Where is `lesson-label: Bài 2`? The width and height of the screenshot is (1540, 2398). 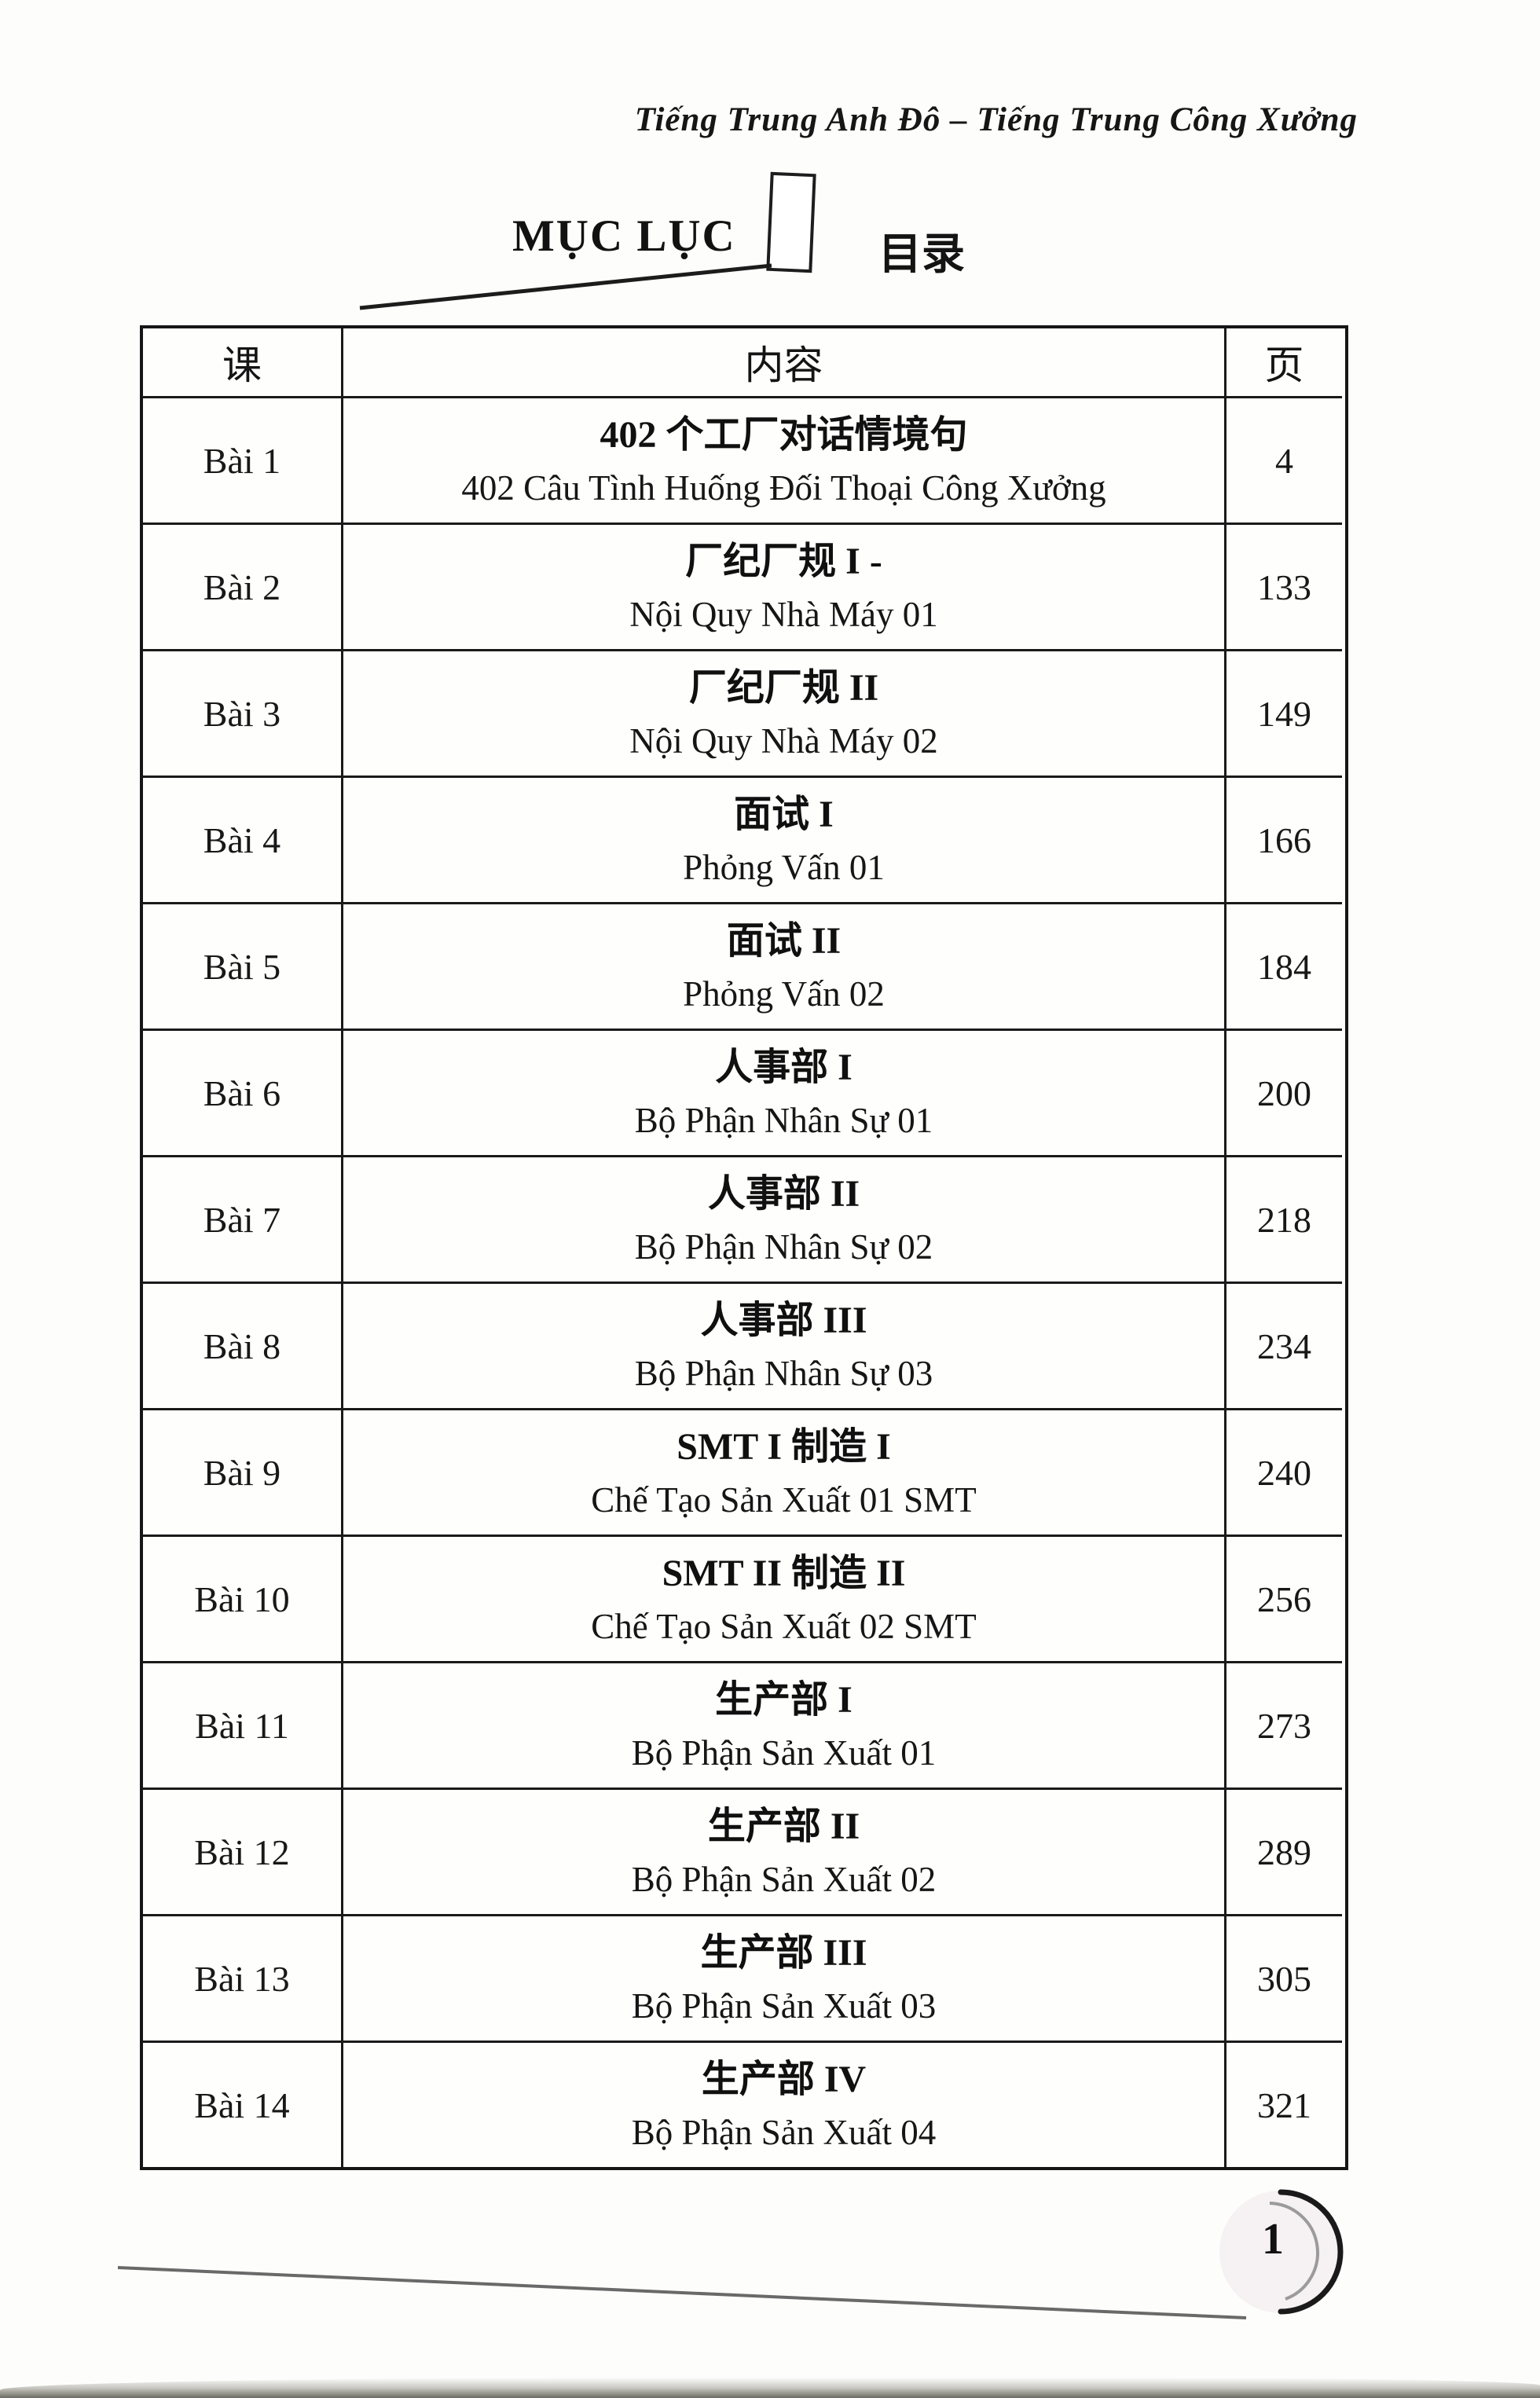 lesson-label: Bài 2 is located at coordinates (242, 586).